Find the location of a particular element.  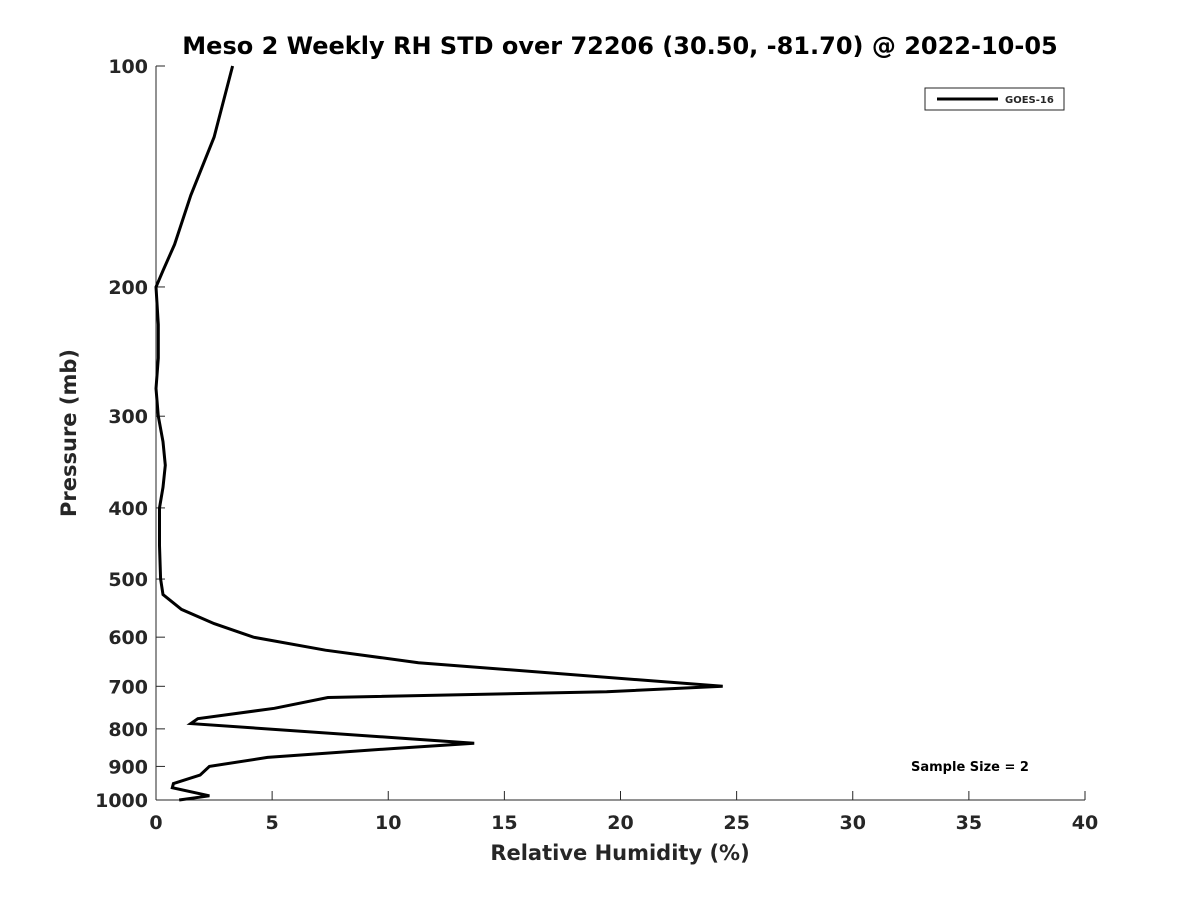

x-tick-label: 30 is located at coordinates (853, 823).